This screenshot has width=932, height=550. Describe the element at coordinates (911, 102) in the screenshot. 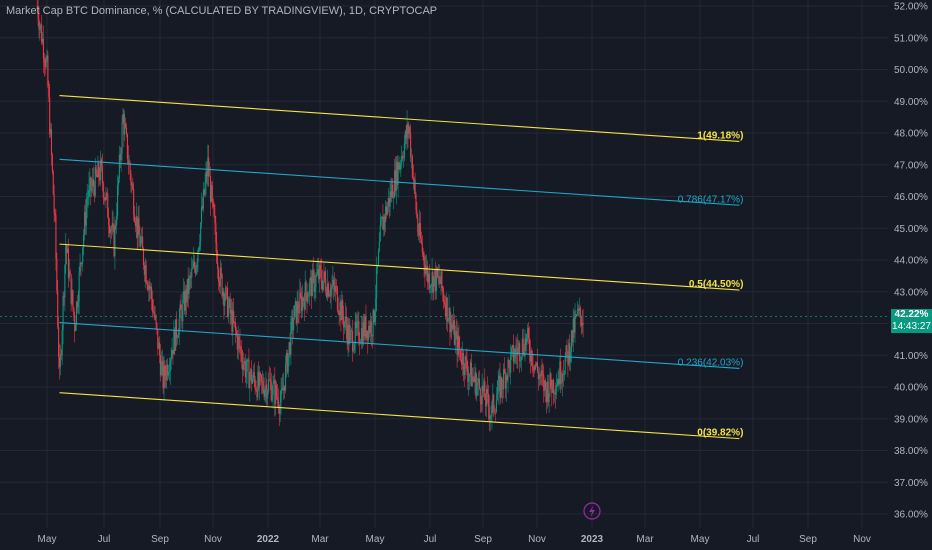

I see `y-tick-label: 49.00%` at that location.